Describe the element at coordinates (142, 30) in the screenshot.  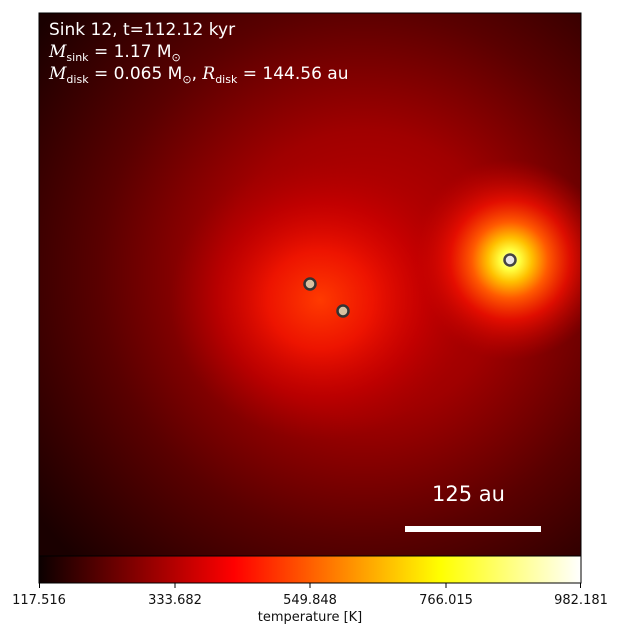
I see `sink-title: Sink 12, t=112.12 kyr` at that location.